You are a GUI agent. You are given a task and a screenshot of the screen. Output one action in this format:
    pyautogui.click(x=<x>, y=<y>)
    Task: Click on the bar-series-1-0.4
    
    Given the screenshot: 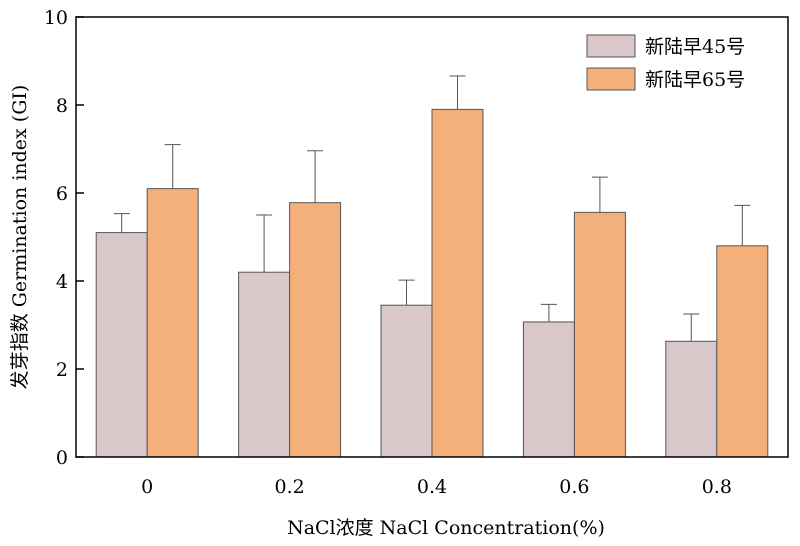 What is the action you would take?
    pyautogui.click(x=406, y=381)
    